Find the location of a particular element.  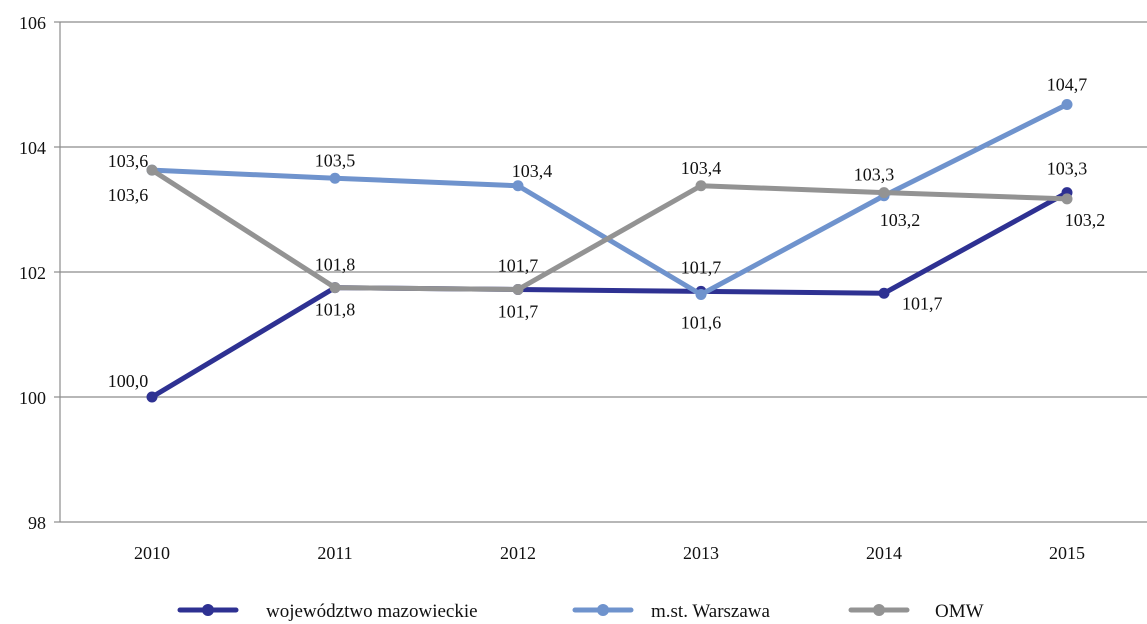

data-label: 101,6 is located at coordinates (701, 323).